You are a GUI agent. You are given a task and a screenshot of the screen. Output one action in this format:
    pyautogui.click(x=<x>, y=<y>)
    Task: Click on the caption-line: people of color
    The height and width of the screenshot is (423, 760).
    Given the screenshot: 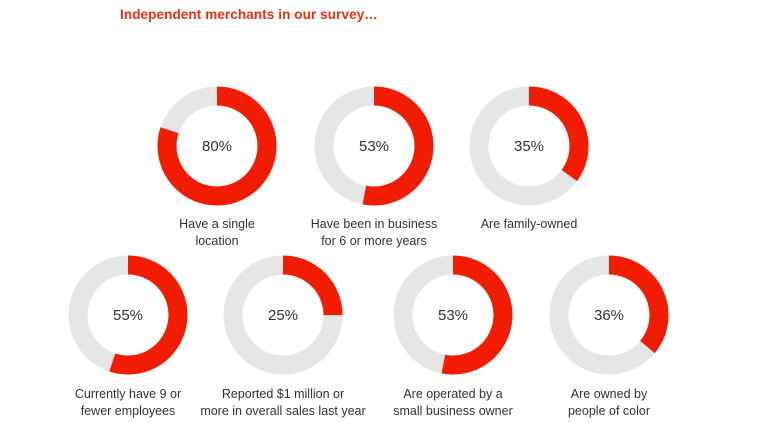 What is the action you would take?
    pyautogui.click(x=608, y=411)
    